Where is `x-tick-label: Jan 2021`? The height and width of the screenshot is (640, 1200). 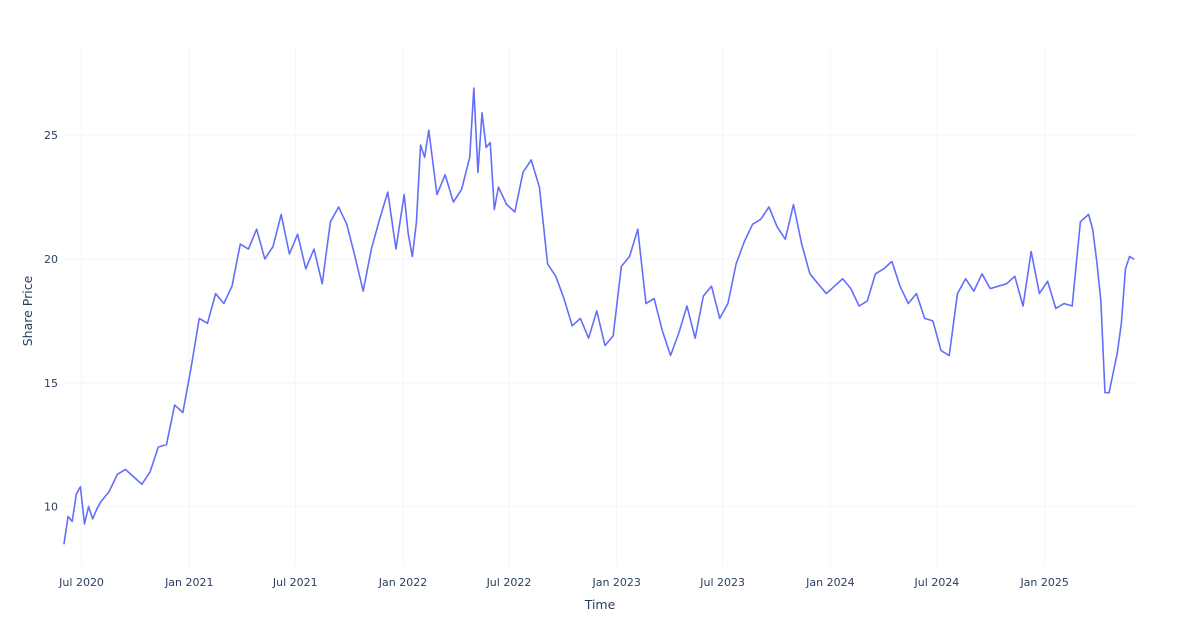
x-tick-label: Jan 2021 is located at coordinates (188, 582).